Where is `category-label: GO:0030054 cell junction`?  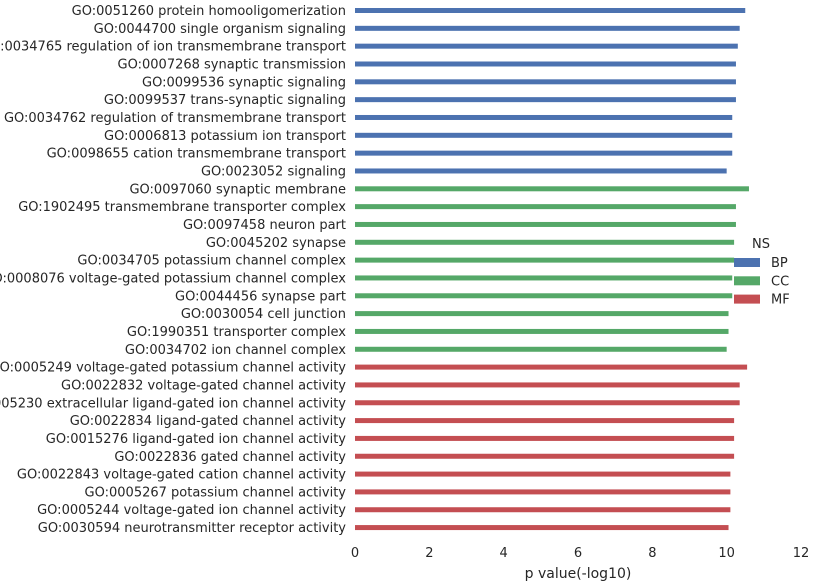 category-label: GO:0030054 cell junction is located at coordinates (263, 314).